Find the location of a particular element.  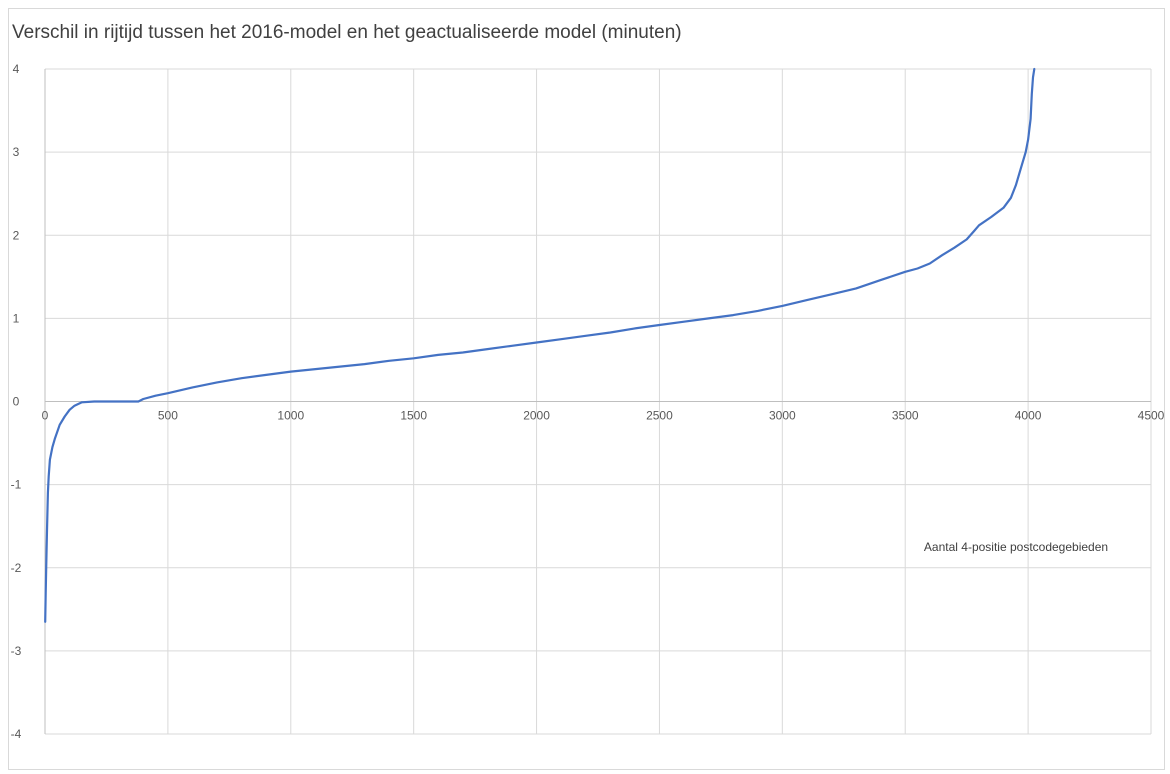

x-tick-label: 4000 is located at coordinates (1028, 416).